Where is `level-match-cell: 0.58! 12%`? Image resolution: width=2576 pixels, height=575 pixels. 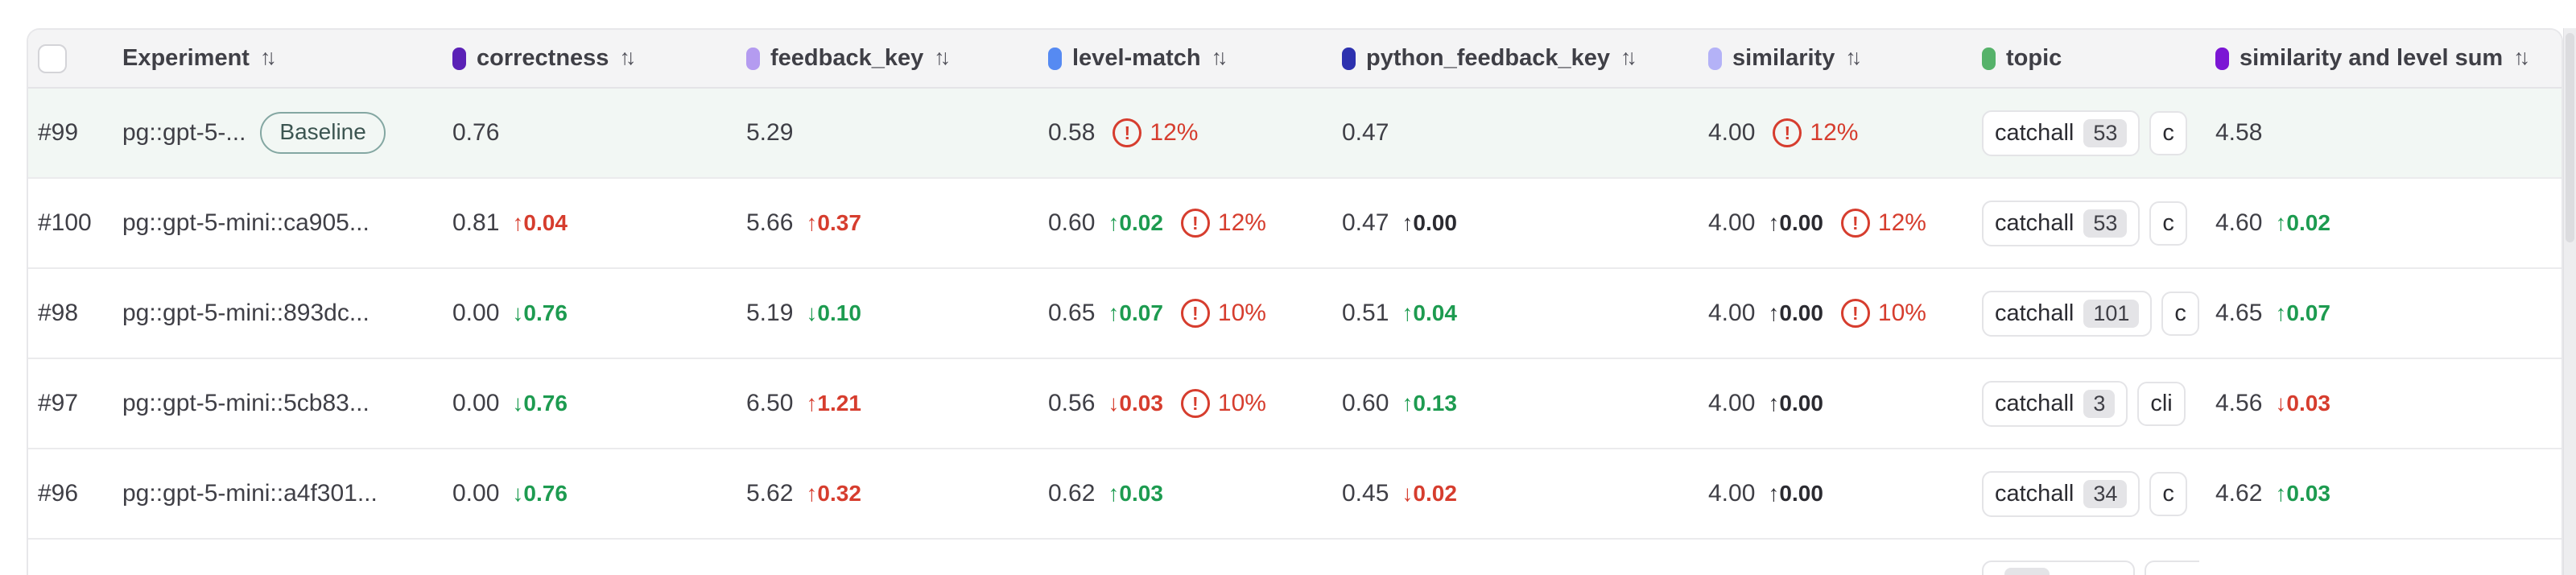 level-match-cell: 0.58! 12% is located at coordinates (1183, 132).